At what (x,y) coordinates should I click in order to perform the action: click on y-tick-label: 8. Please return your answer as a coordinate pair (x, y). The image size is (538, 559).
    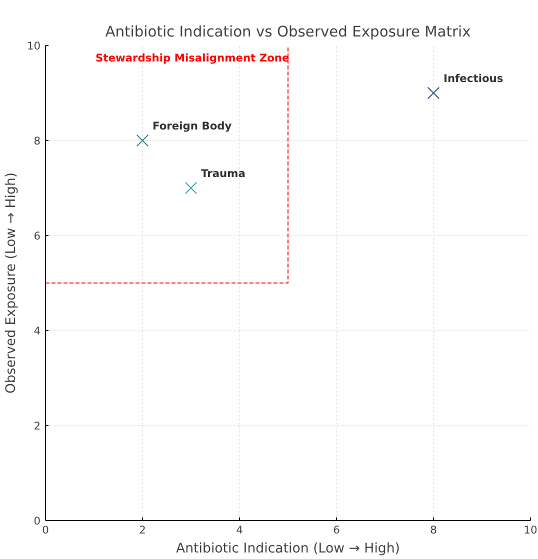
    Looking at the image, I should click on (37, 141).